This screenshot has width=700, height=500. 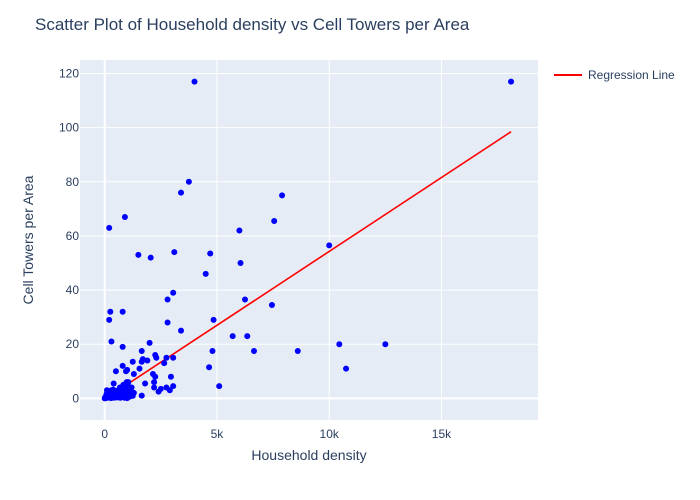 What do you see at coordinates (631, 75) in the screenshot?
I see `legend-label-regression: Regression Line` at bounding box center [631, 75].